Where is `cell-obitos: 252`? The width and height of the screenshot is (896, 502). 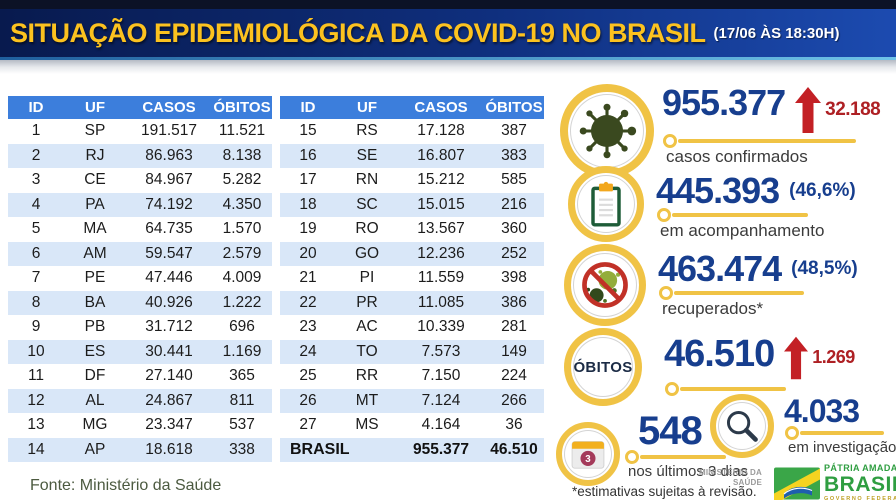 cell-obitos: 252 is located at coordinates (514, 253).